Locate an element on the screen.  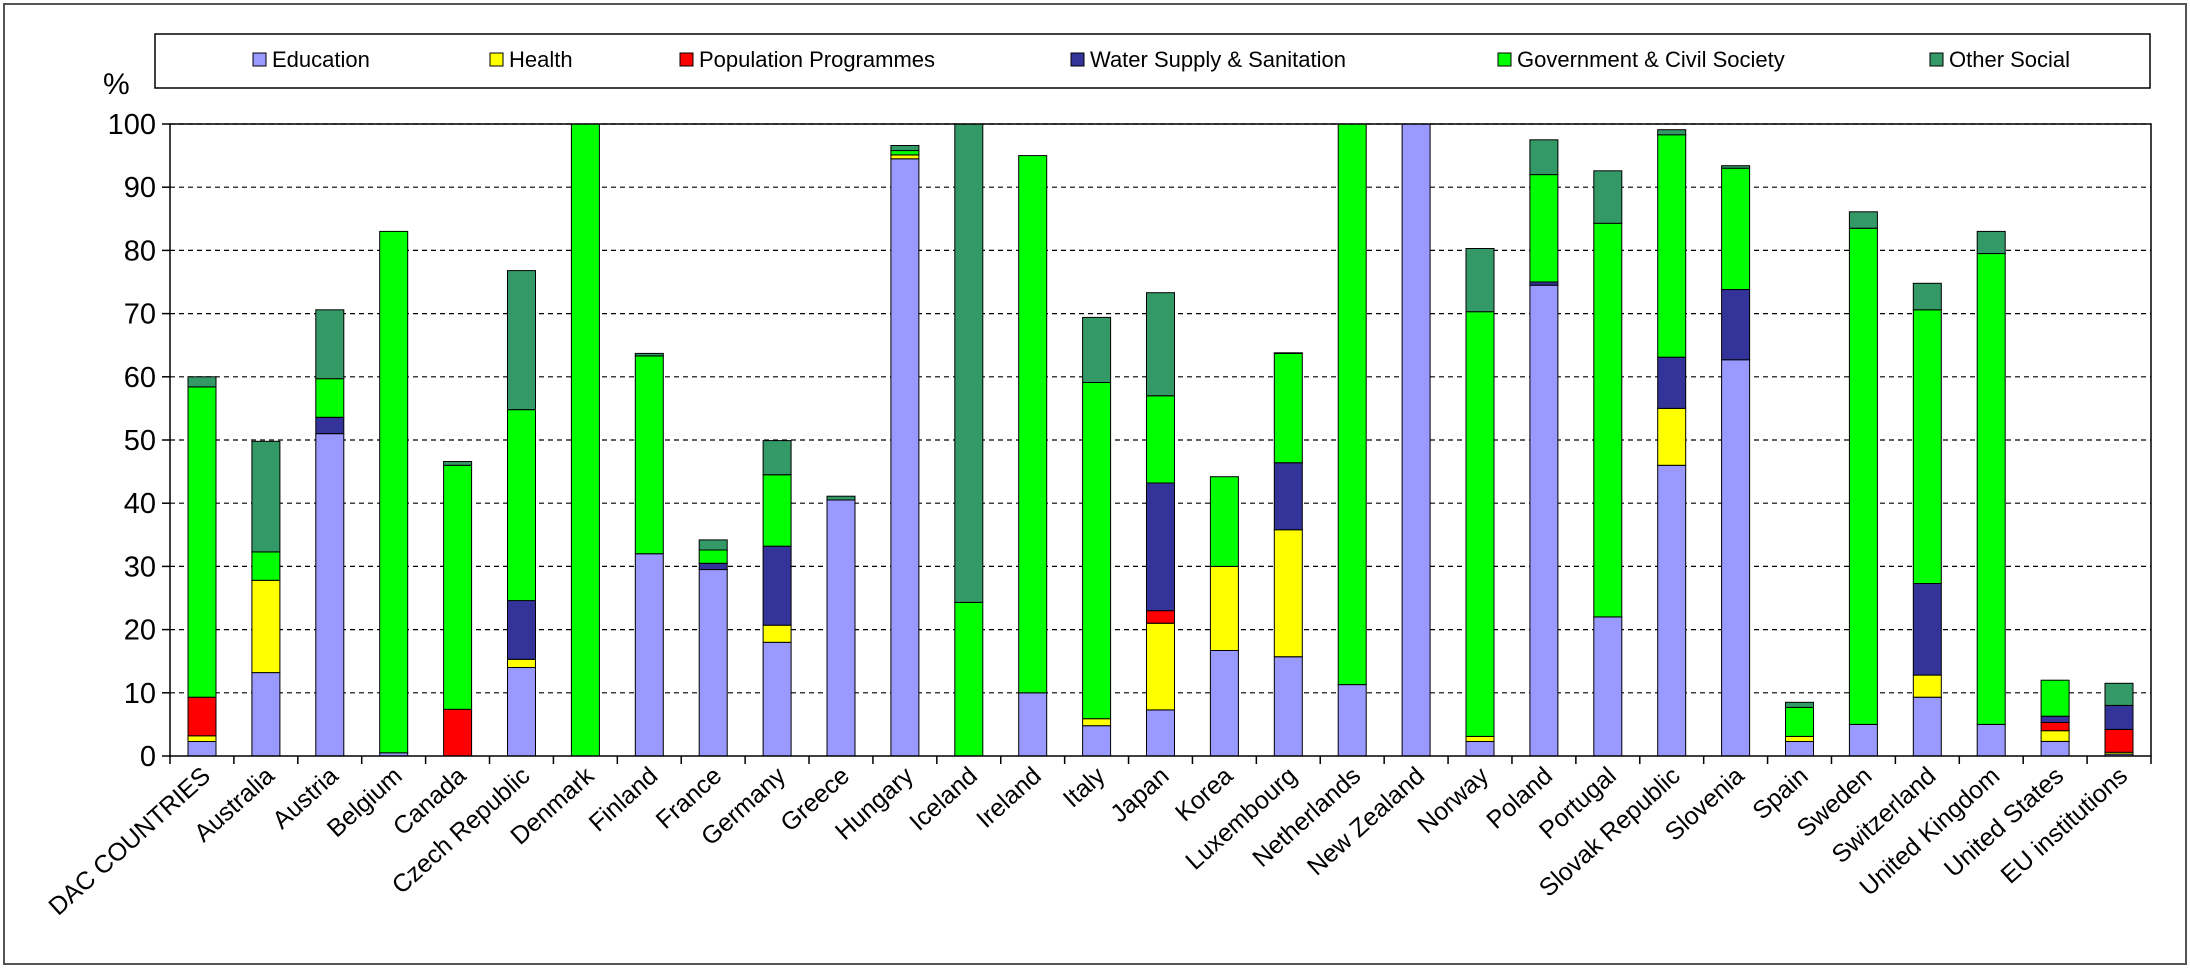
bar-united-states-health is located at coordinates (2055, 736).